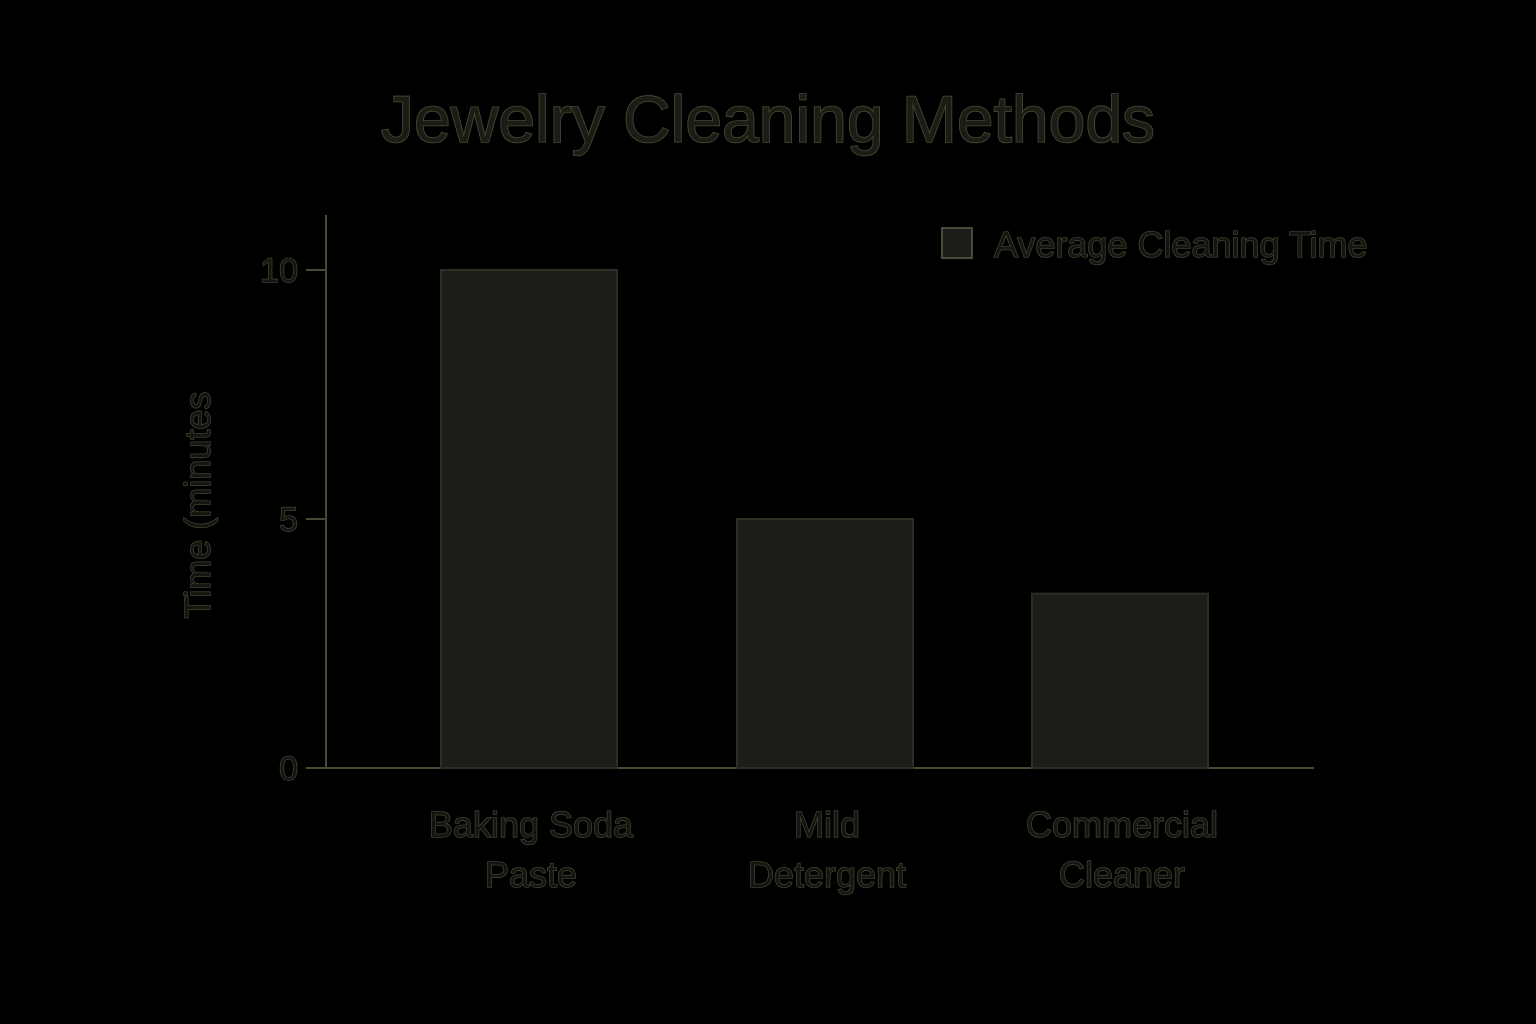  Describe the element at coordinates (957, 243) in the screenshot. I see `legend-swatch` at that location.